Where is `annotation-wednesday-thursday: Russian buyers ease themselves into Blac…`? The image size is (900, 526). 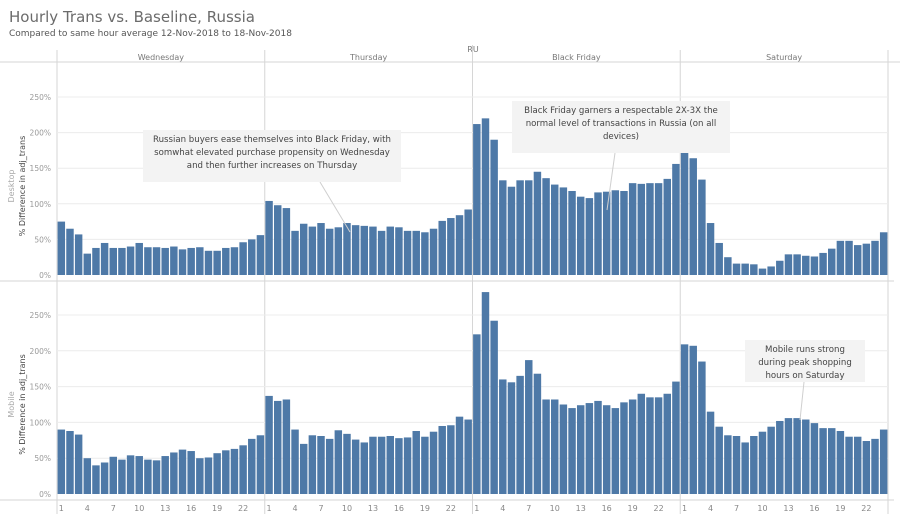 annotation-wednesday-thursday: Russian buyers ease themselves into Blac… is located at coordinates (272, 156).